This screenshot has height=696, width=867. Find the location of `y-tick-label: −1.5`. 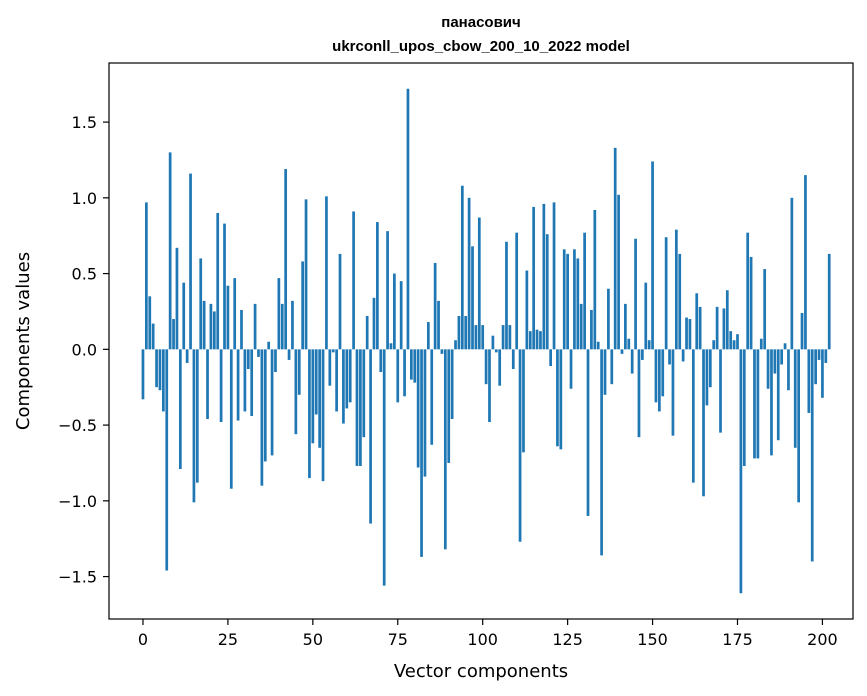

y-tick-label: −1.5 is located at coordinates (77, 577).